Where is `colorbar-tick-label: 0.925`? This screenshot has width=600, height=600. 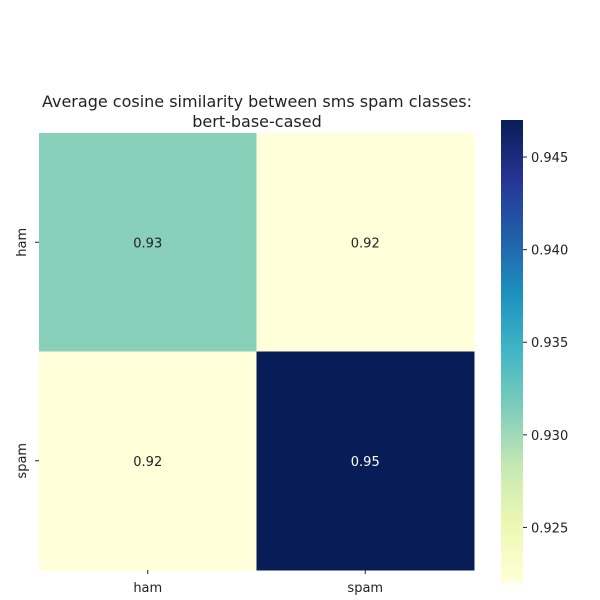 colorbar-tick-label: 0.925 is located at coordinates (549, 528).